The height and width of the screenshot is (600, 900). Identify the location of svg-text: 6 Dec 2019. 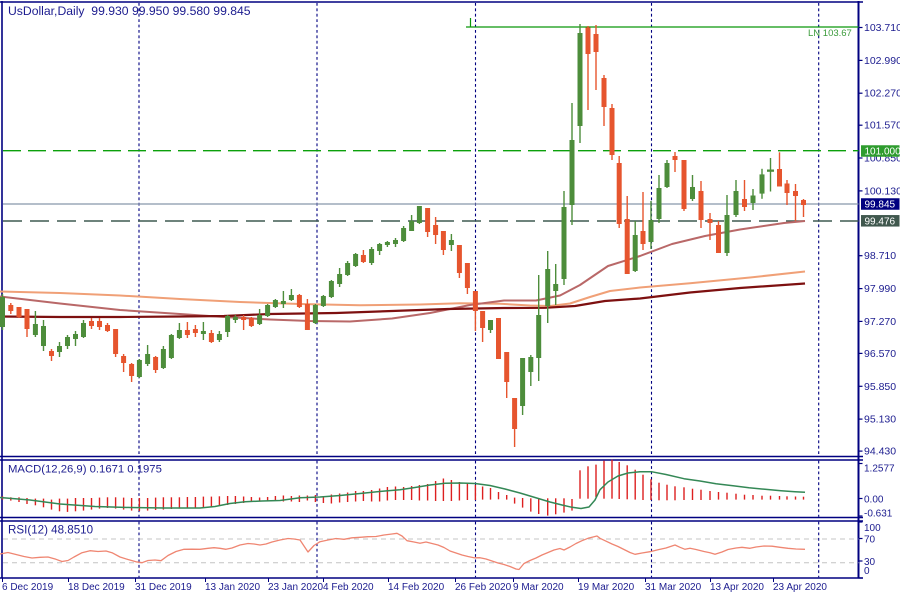
(28, 587).